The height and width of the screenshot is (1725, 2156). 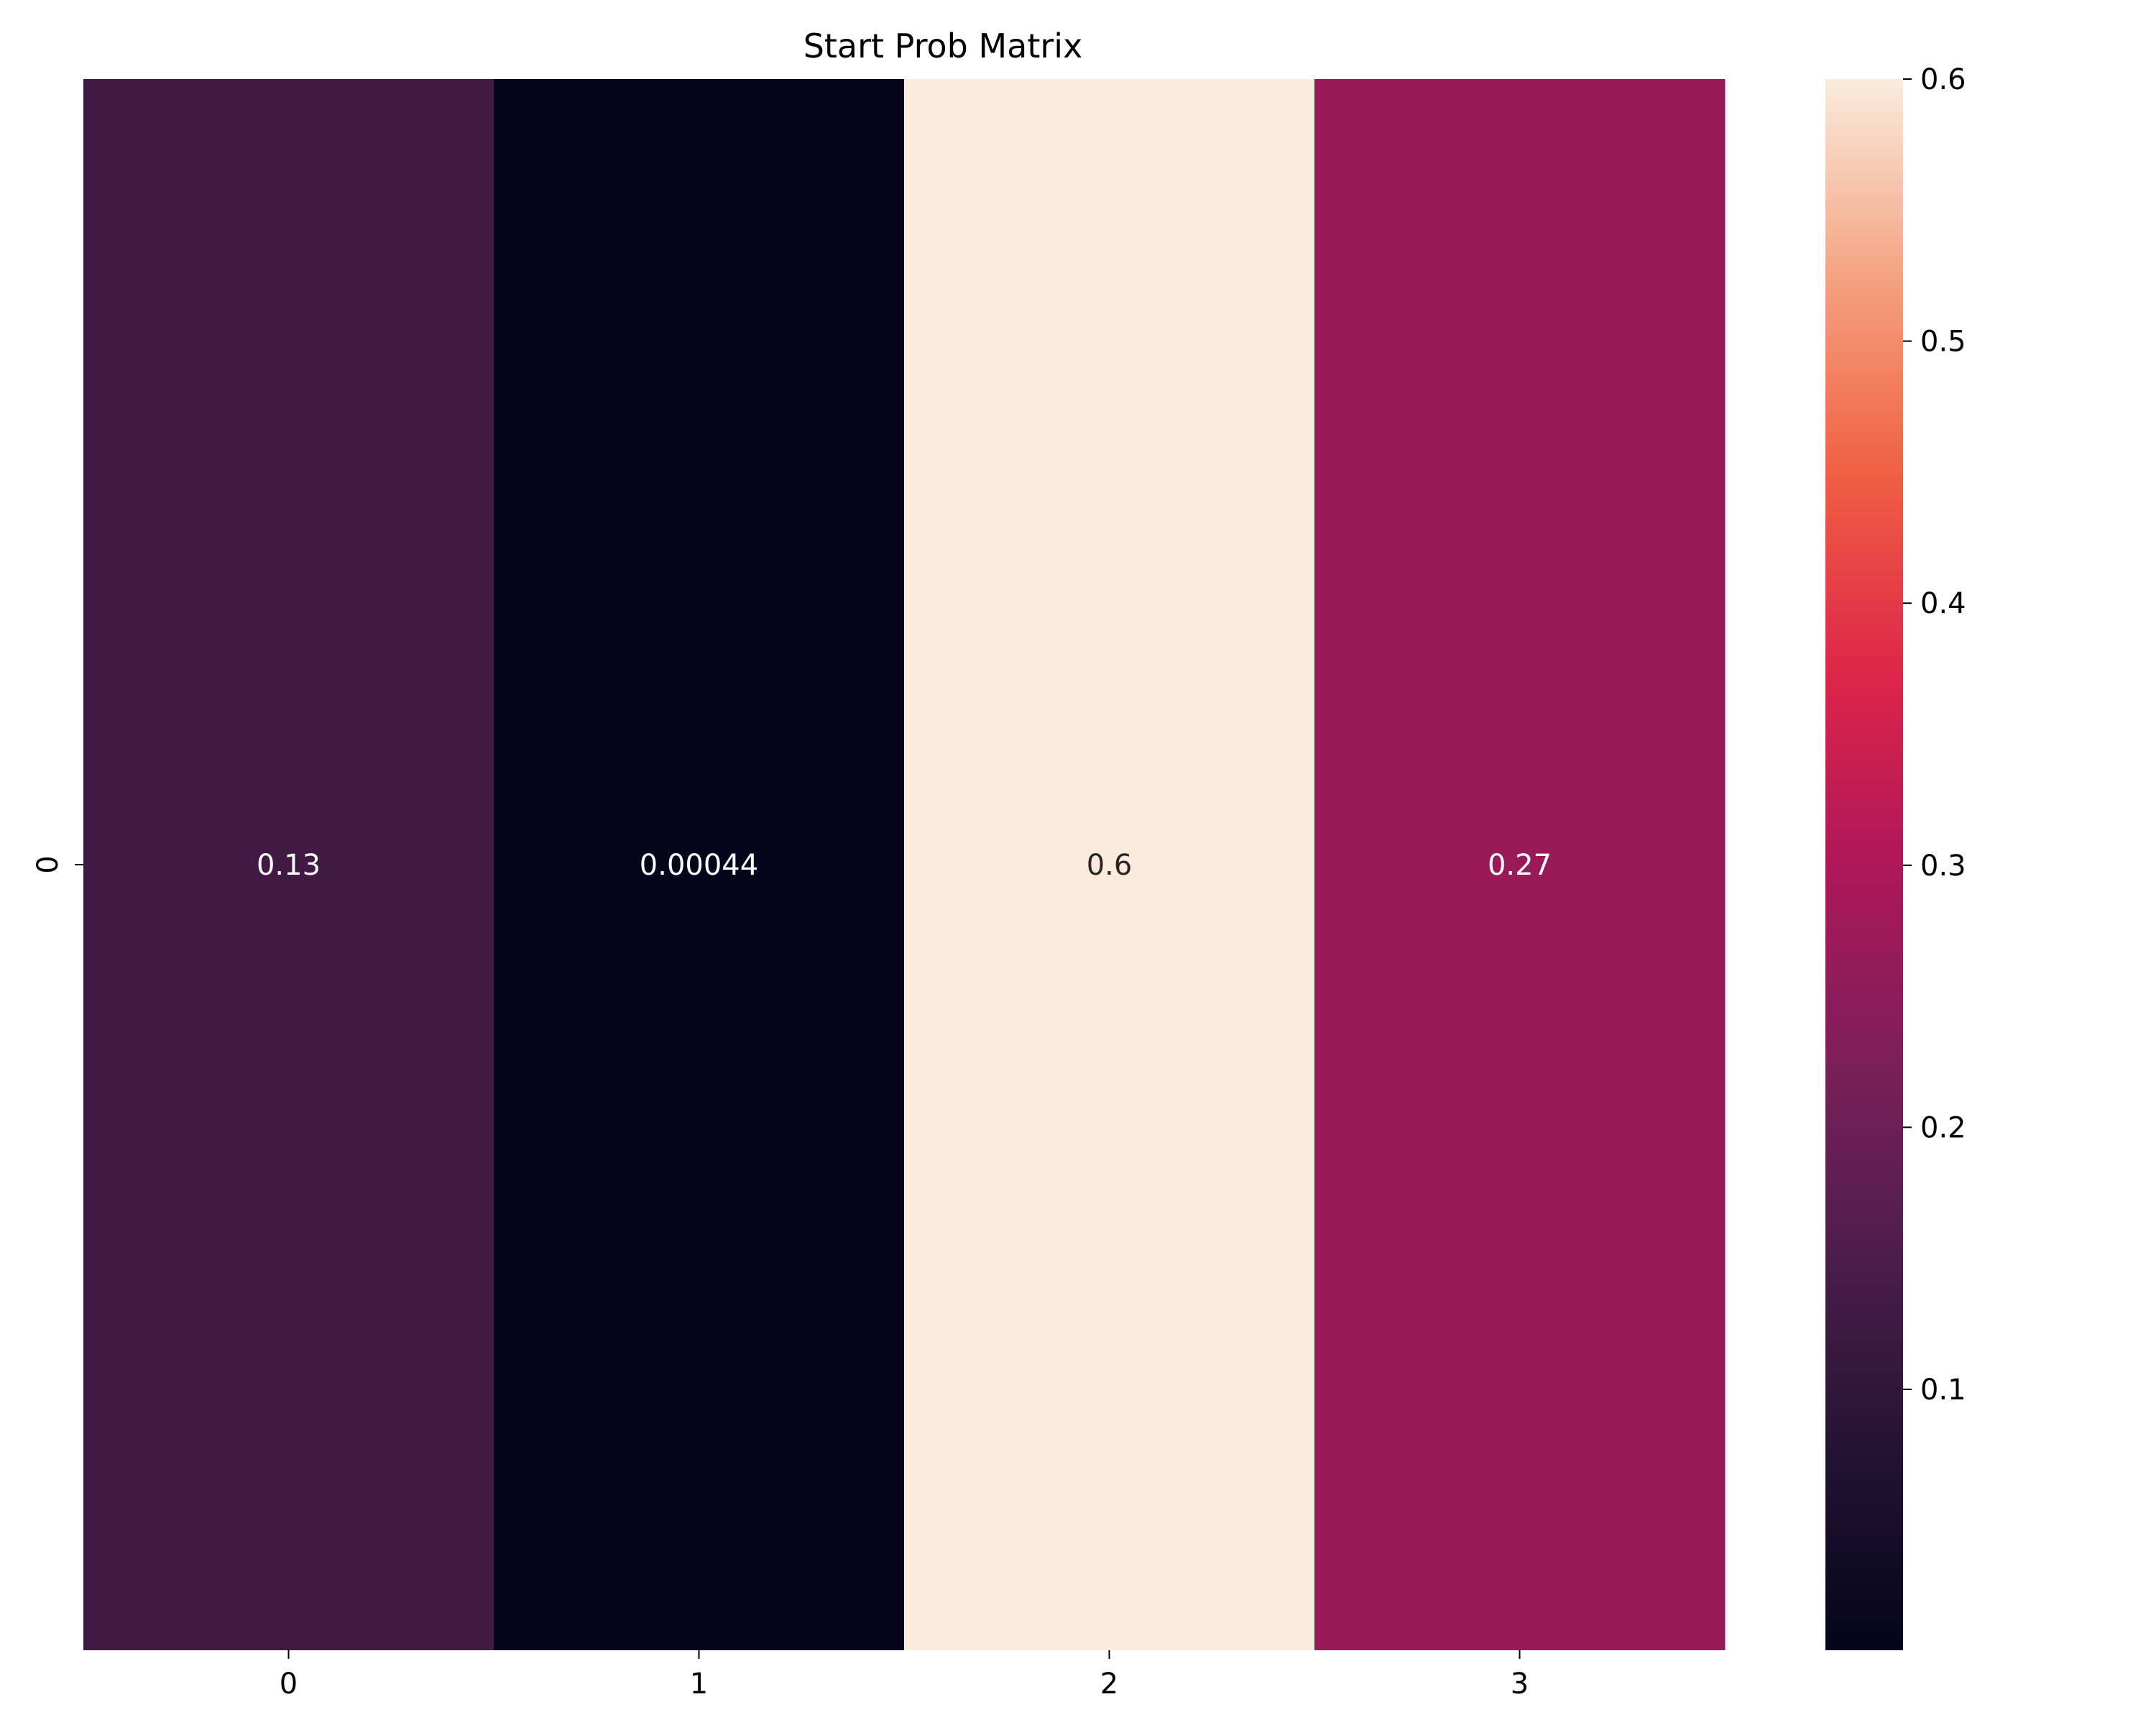 What do you see at coordinates (1943, 603) in the screenshot?
I see `colorbar-tick-label: 0.4` at bounding box center [1943, 603].